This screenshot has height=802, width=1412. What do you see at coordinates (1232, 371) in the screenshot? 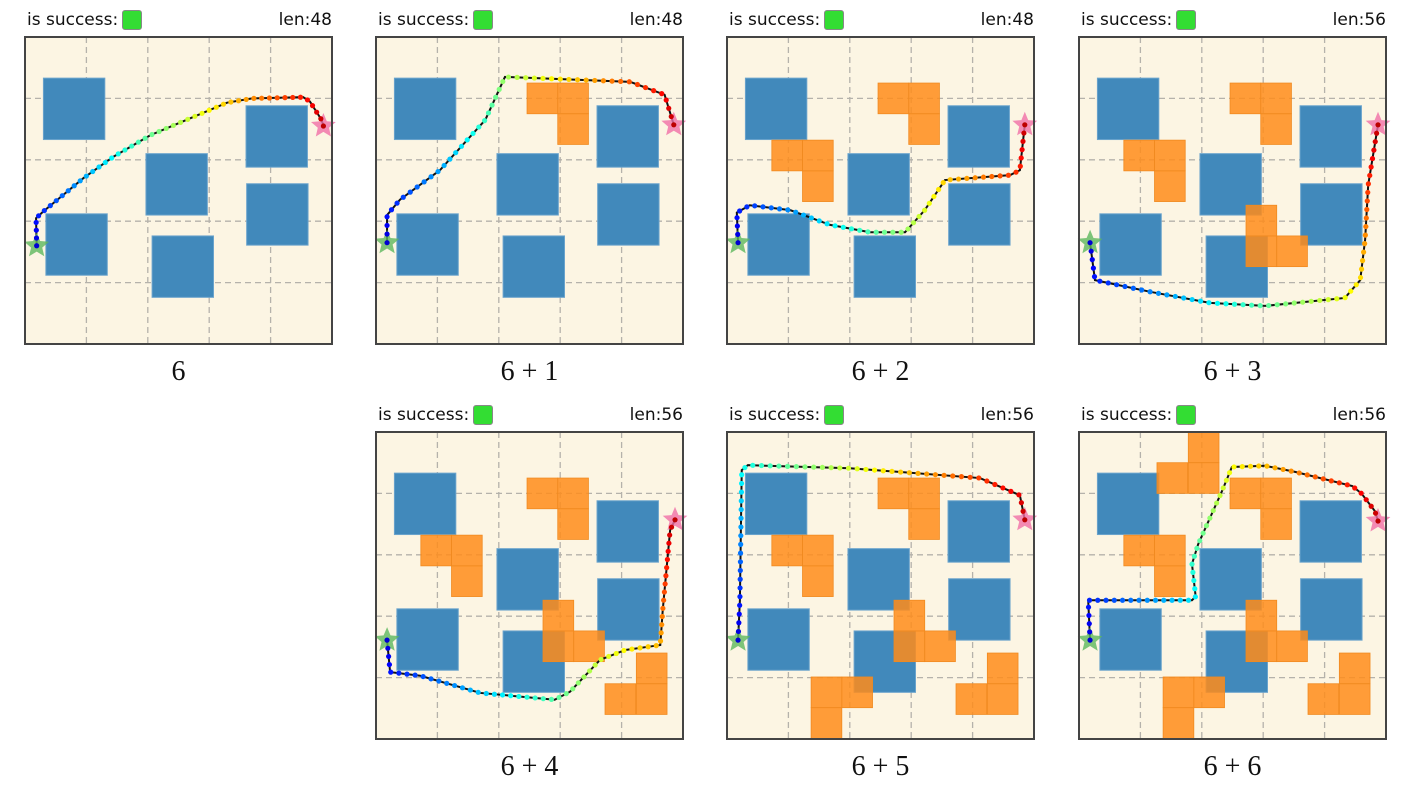
I see `panel-caption: 6 + 3` at bounding box center [1232, 371].